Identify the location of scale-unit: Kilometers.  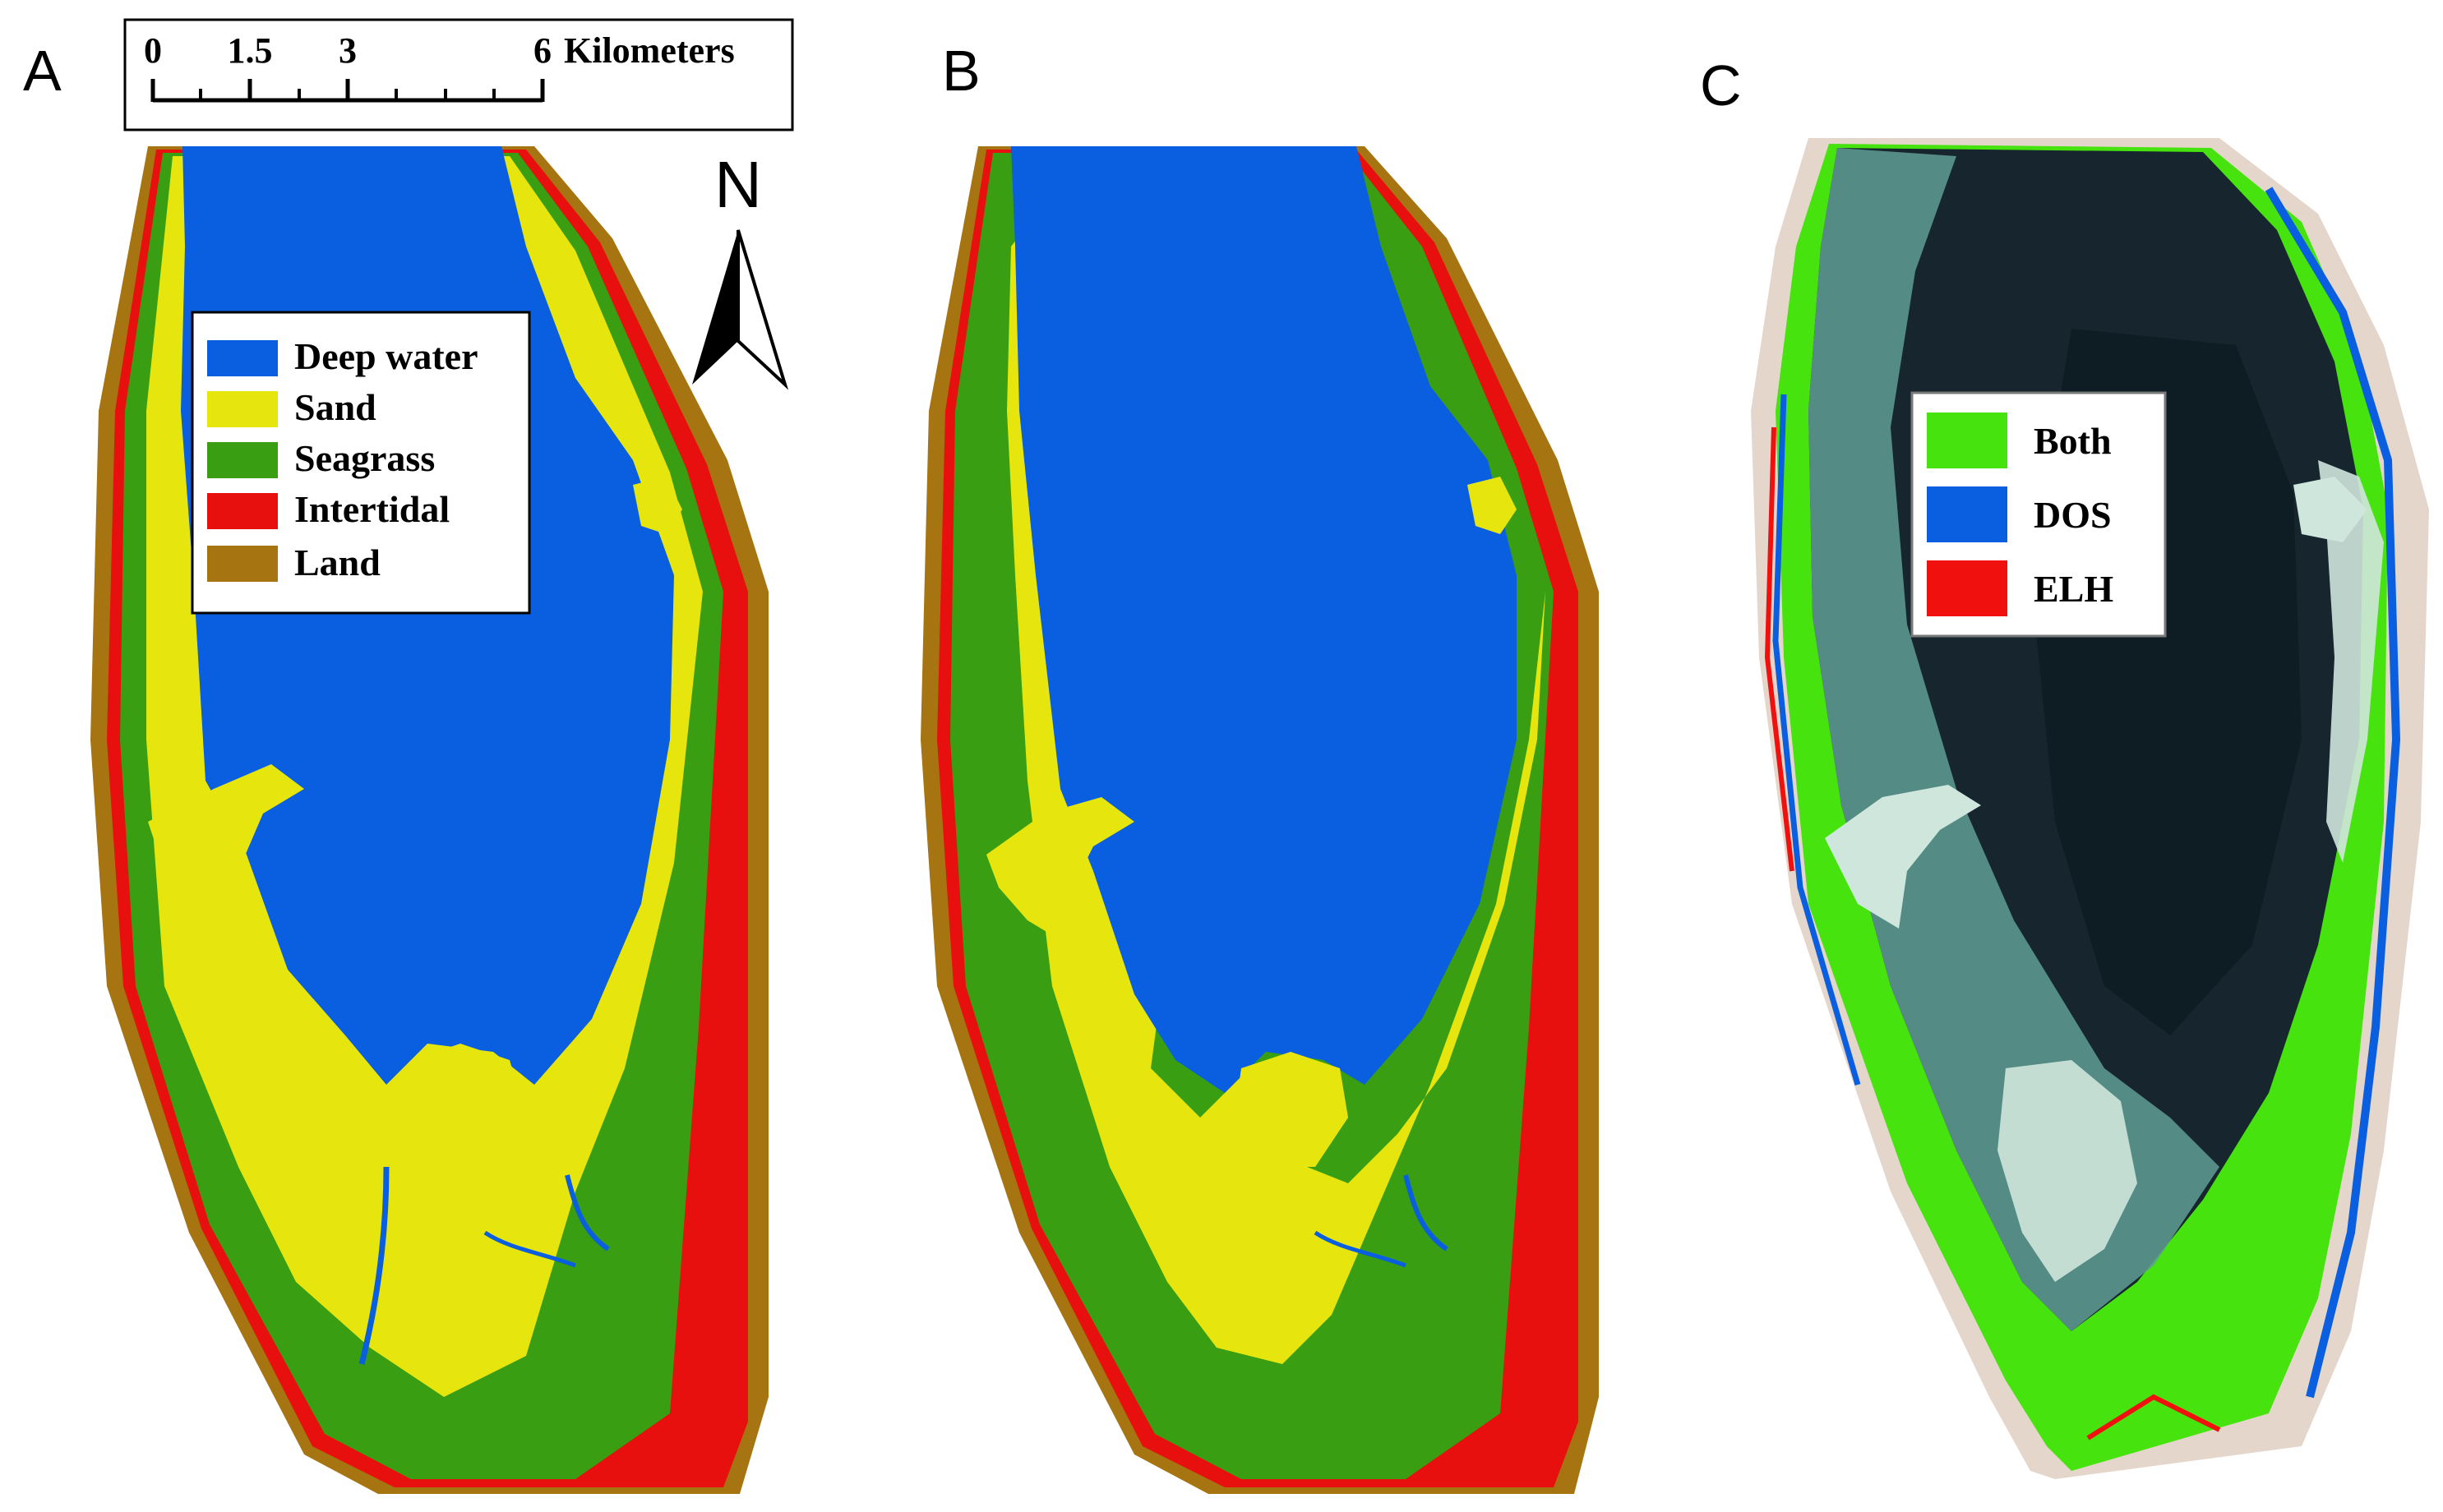
(649, 50).